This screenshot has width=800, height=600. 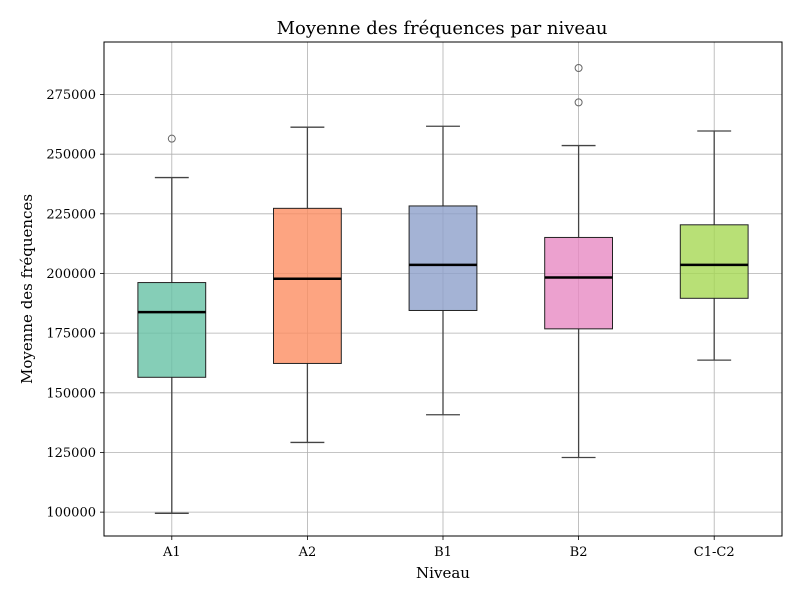 I want to click on box-group-a2, so click(x=307, y=285).